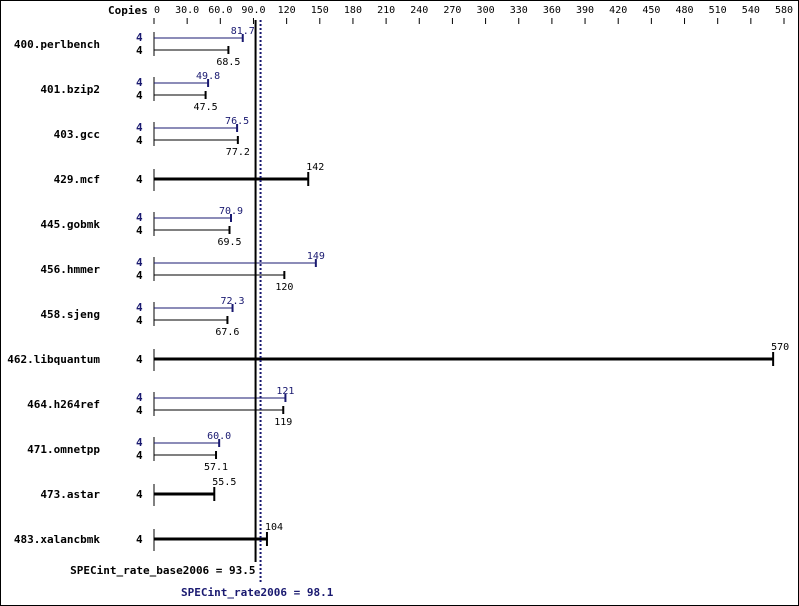 The height and width of the screenshot is (606, 799). I want to click on x-tick-label: 30.0, so click(187, 10).